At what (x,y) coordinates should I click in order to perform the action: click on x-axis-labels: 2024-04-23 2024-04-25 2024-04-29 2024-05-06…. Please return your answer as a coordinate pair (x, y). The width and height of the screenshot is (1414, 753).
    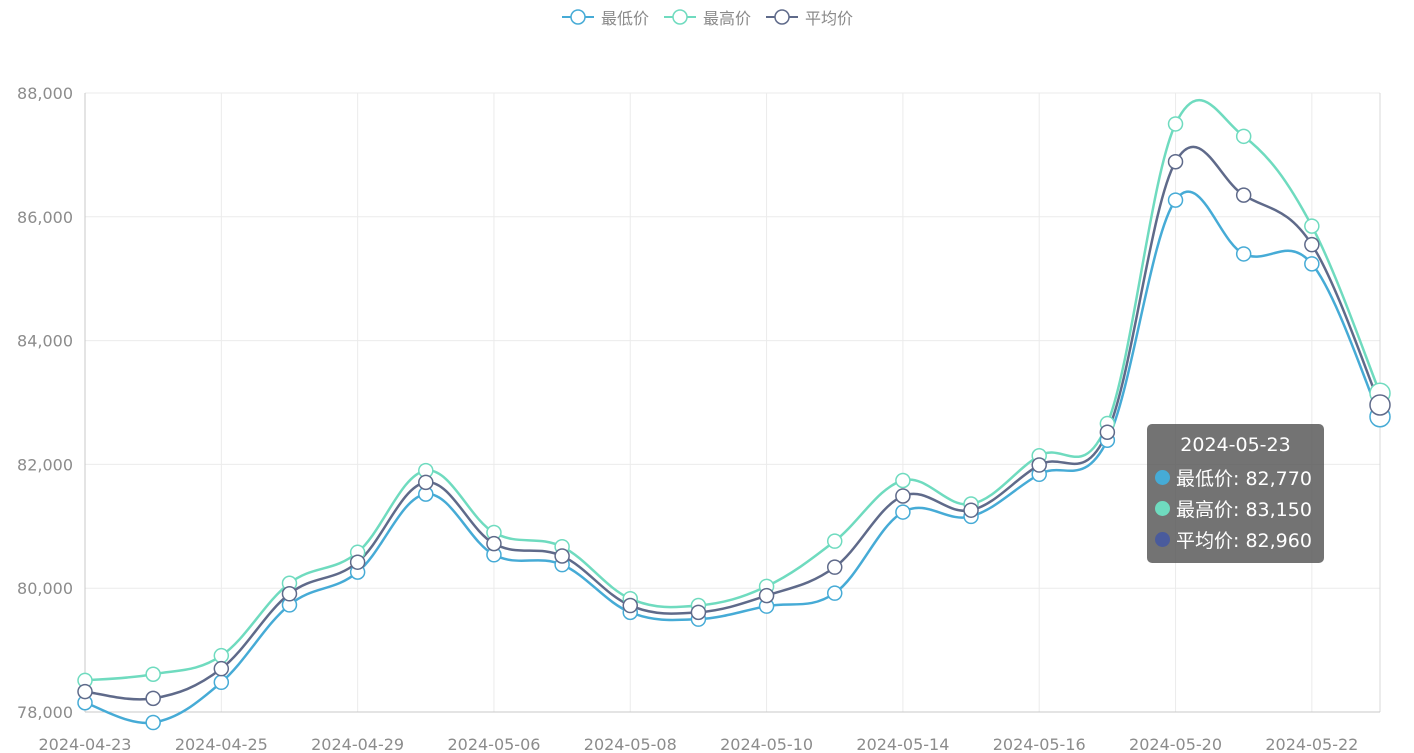
    Looking at the image, I should click on (699, 744).